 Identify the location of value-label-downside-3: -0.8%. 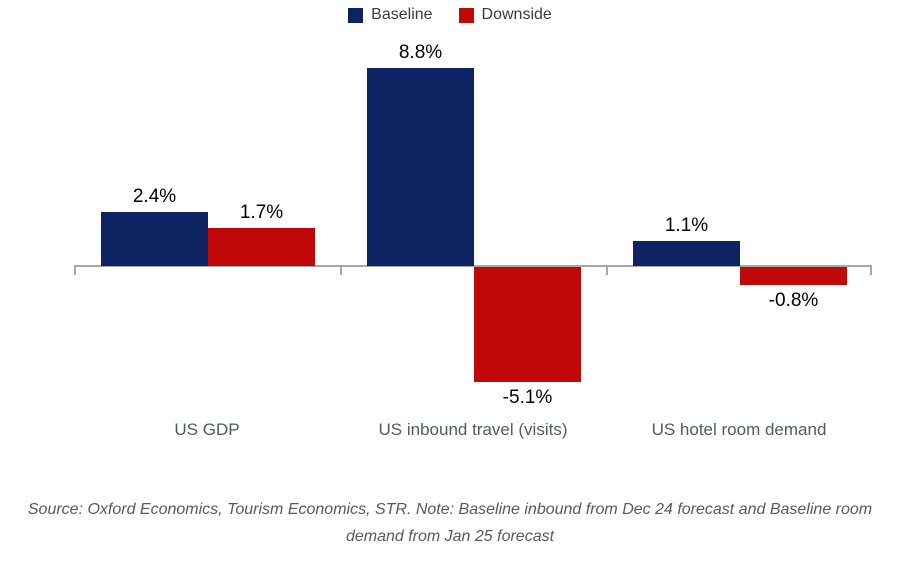
(793, 300).